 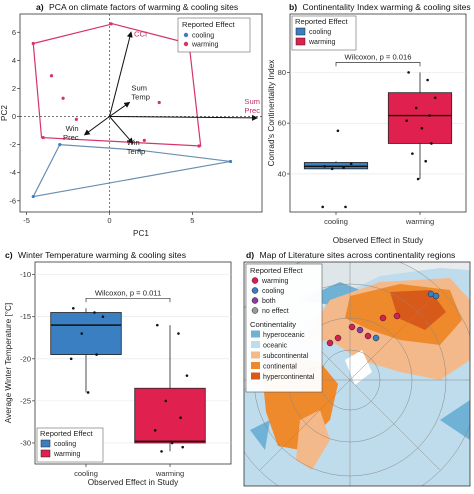 I want to click on vector-arrow-win-prec, so click(x=96, y=126).